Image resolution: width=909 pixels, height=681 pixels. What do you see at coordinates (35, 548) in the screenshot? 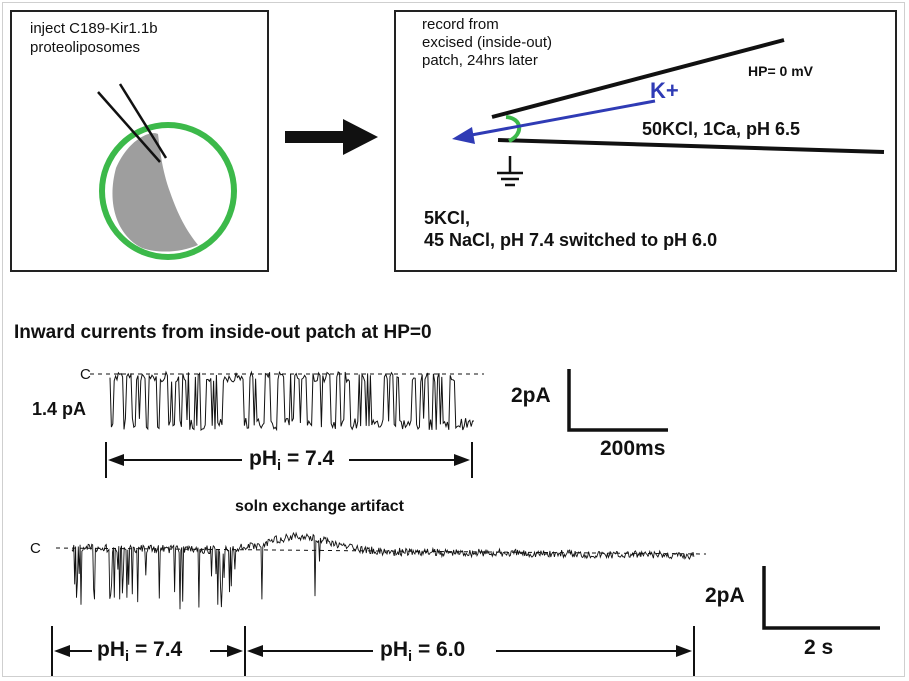
I see `trace2-closed-marker: C` at bounding box center [35, 548].